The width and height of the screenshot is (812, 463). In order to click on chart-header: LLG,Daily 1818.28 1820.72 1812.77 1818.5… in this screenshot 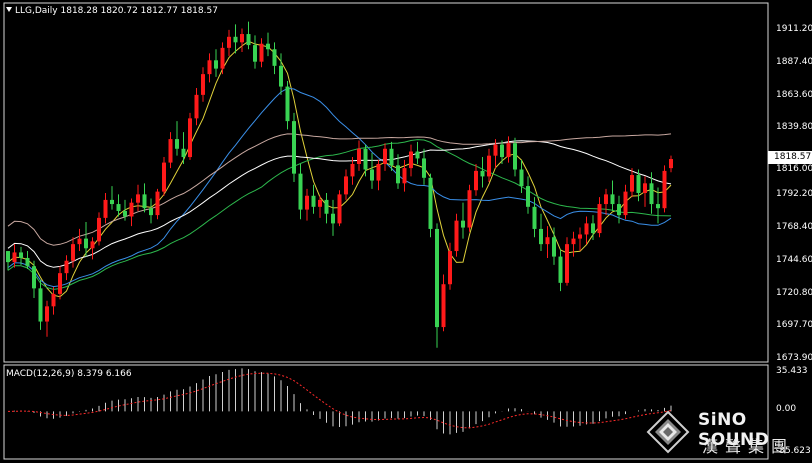, I will do `click(112, 11)`.